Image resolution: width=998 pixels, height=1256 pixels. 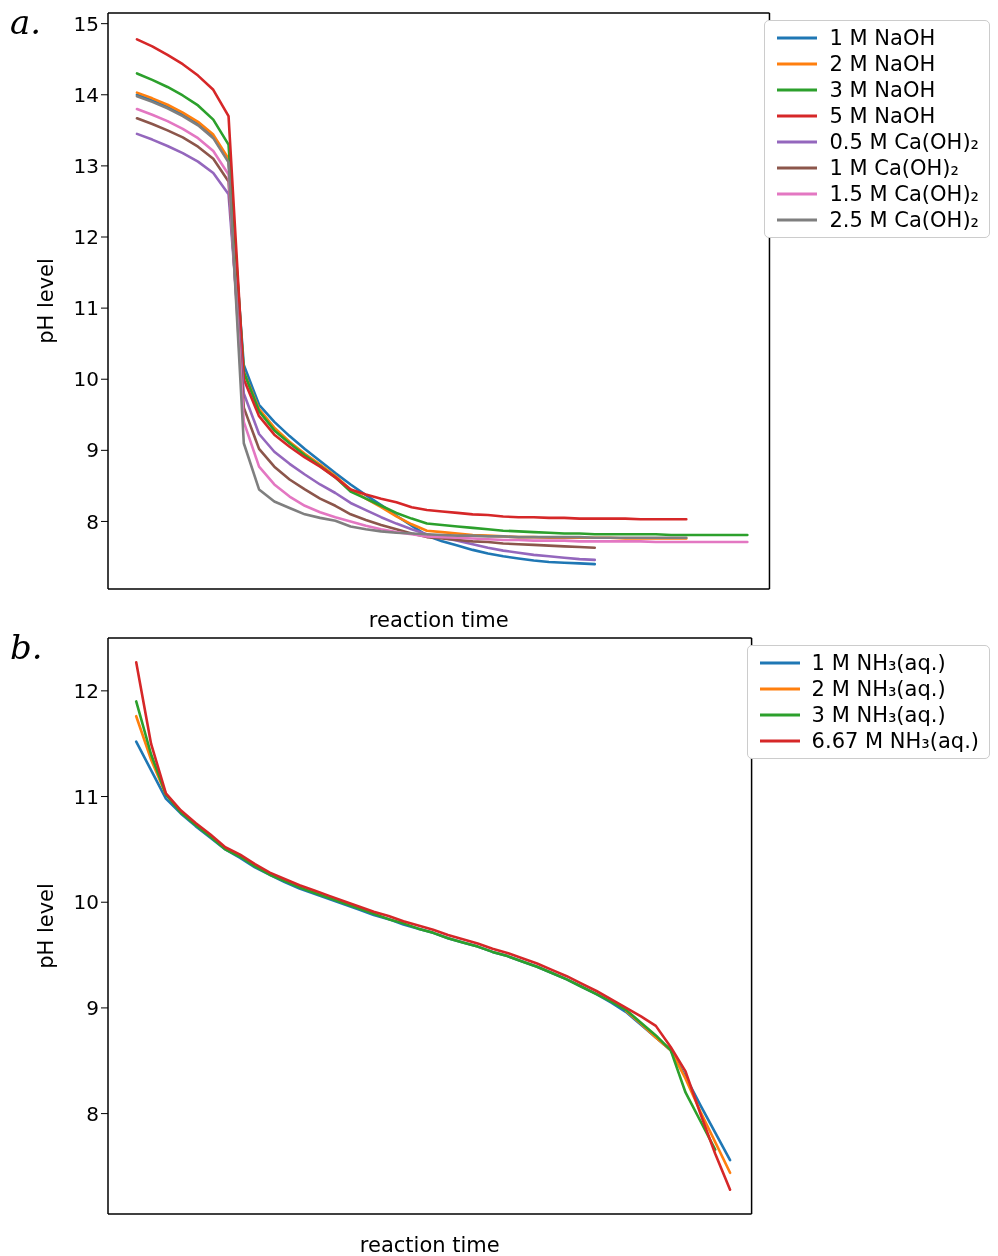 I want to click on legend-label: 1 M Ca(OH)₂, so click(x=894, y=168).